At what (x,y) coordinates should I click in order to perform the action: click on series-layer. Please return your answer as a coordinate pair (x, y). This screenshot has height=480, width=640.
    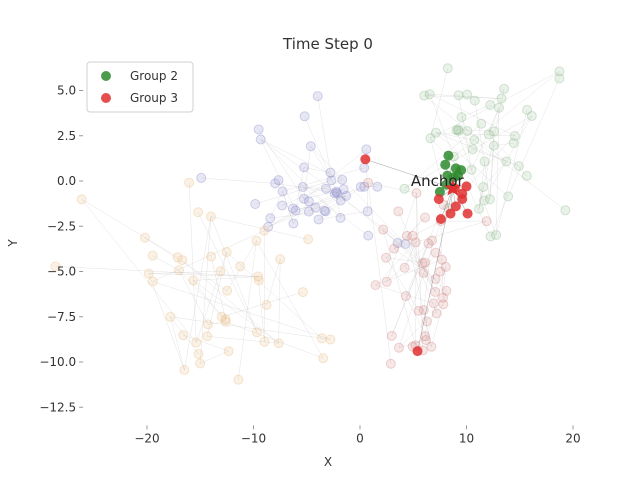
    Looking at the image, I should click on (416, 253).